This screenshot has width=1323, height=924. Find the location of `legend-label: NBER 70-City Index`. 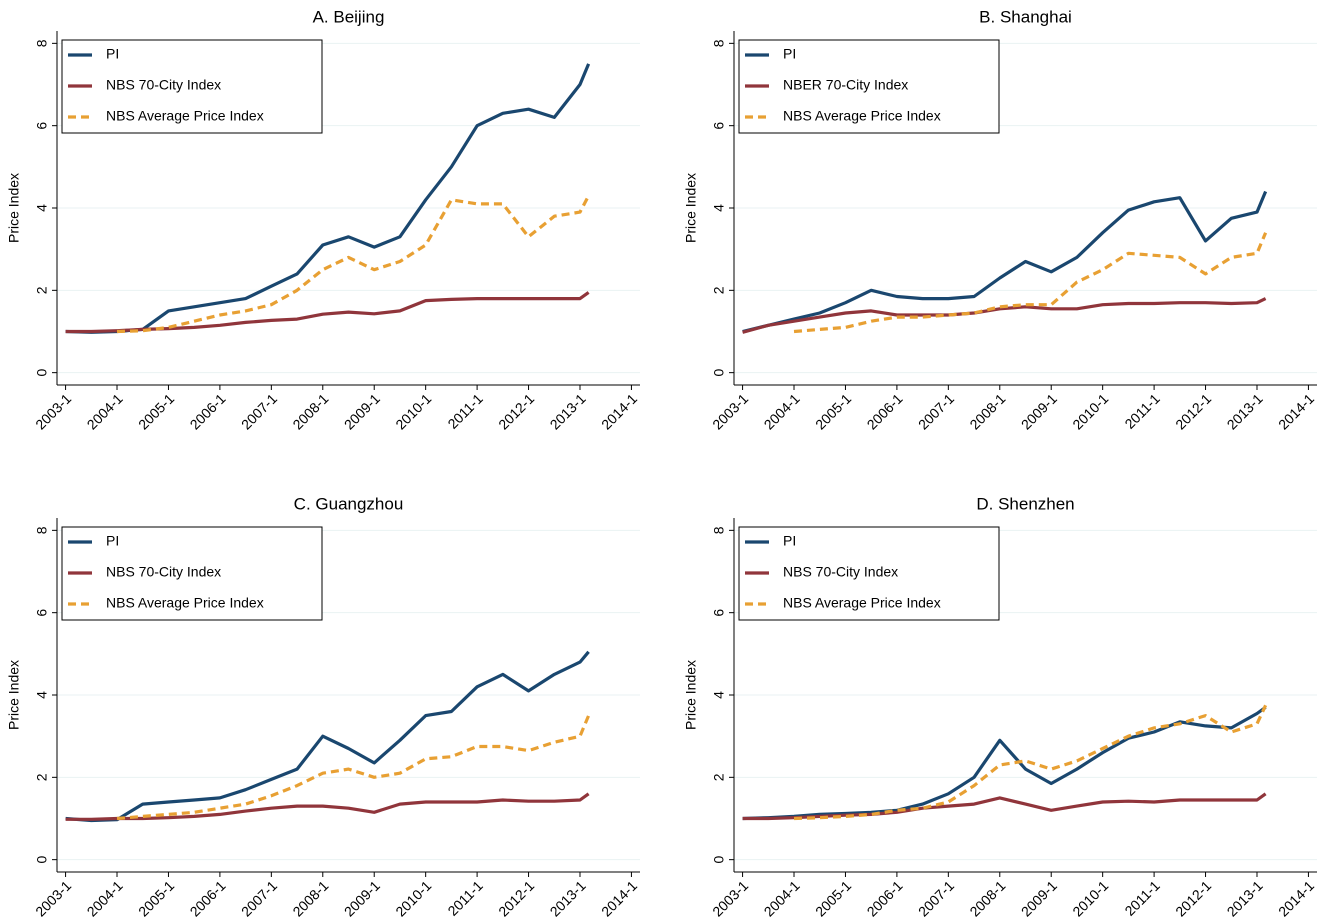

legend-label: NBER 70-City Index is located at coordinates (845, 85).